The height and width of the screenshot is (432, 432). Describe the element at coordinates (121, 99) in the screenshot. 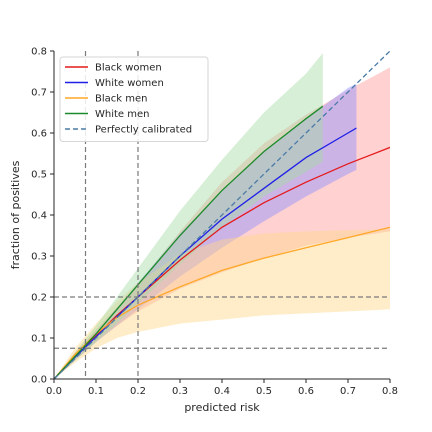

I see `legend-label-black-men: Black men` at that location.